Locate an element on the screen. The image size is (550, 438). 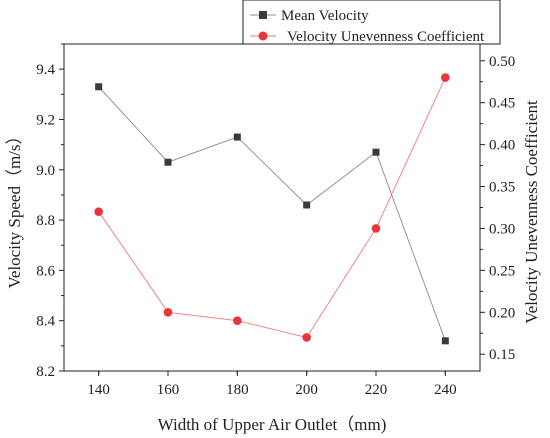
left-axis-ticks: 8.2 8.4 8.6 8.8 9.0 9.2 9.4 is located at coordinates (50, 211).